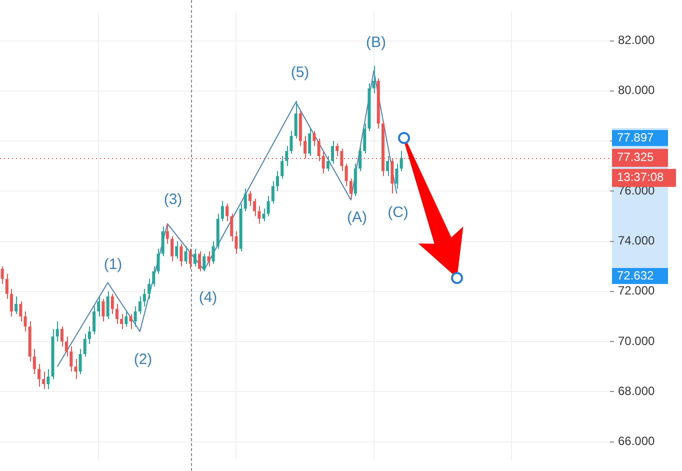 The width and height of the screenshot is (682, 471). Describe the element at coordinates (640, 177) in the screenshot. I see `text: 13:37:08` at that location.